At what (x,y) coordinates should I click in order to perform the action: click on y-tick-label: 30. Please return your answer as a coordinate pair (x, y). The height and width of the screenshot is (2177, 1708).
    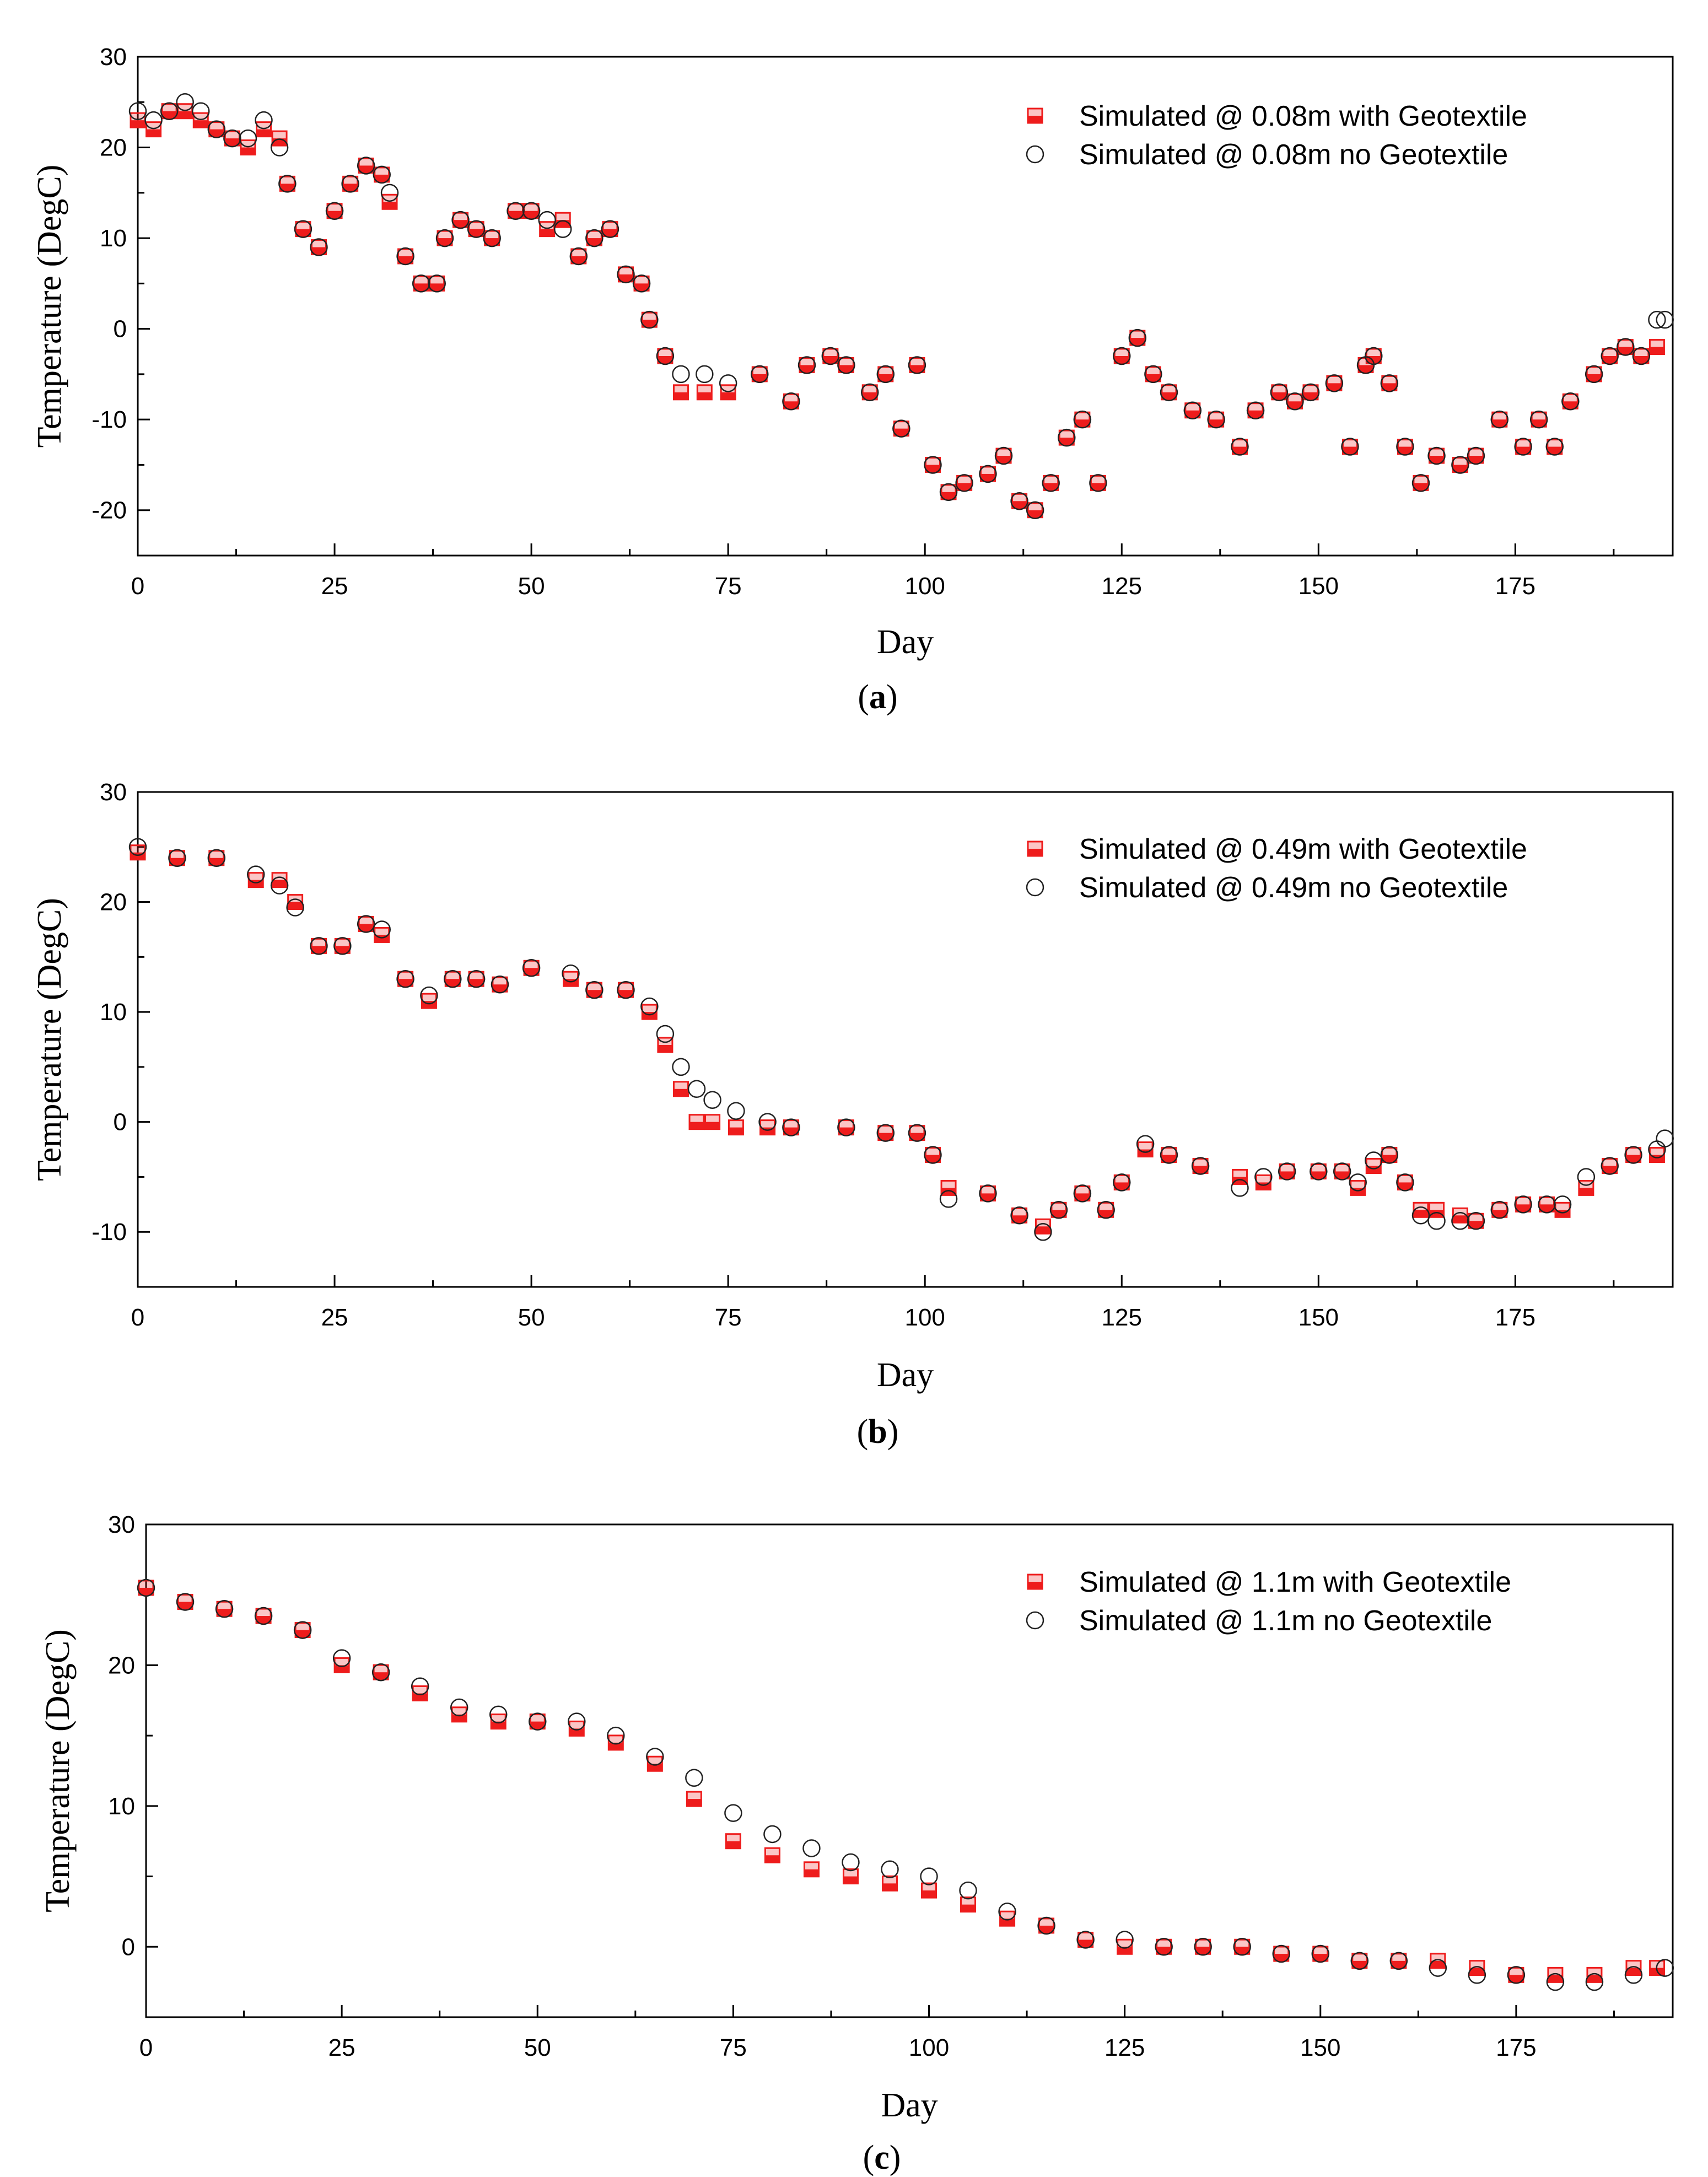
    Looking at the image, I should click on (121, 1524).